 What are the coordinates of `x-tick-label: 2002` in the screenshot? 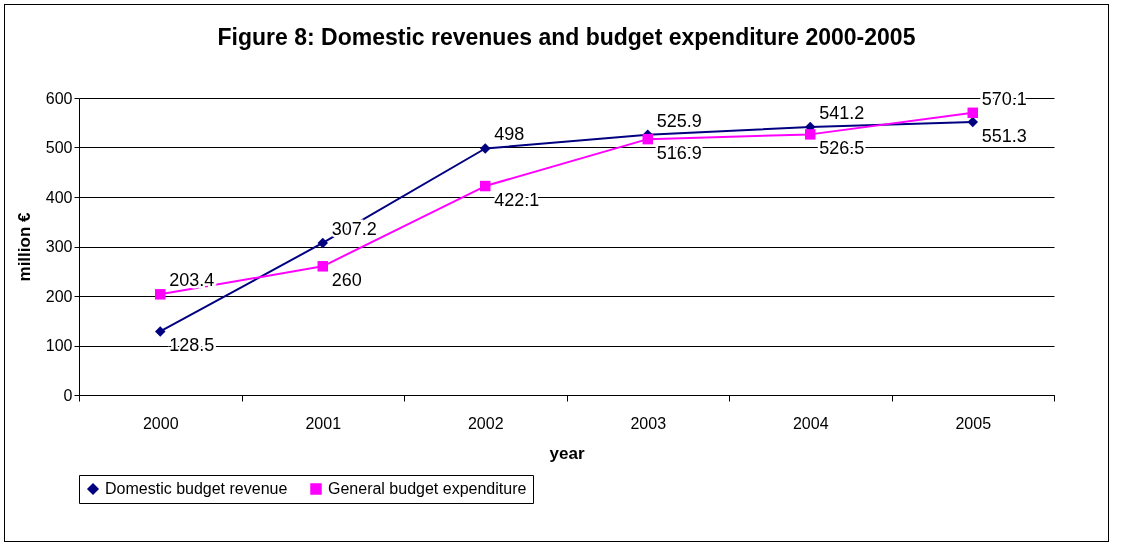 It's located at (485, 423).